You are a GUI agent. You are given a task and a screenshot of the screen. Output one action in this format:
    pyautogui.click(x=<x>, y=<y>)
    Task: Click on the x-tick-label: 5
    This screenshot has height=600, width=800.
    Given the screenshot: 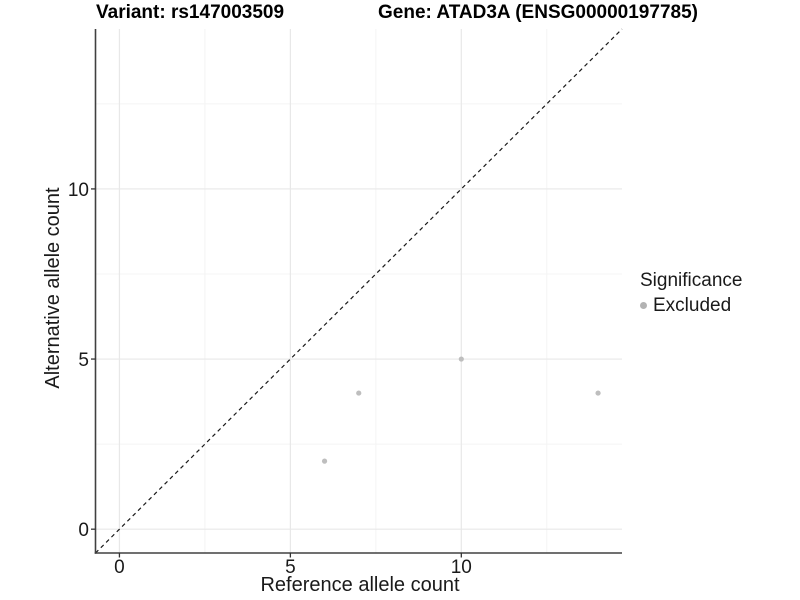 What is the action you would take?
    pyautogui.click(x=290, y=567)
    